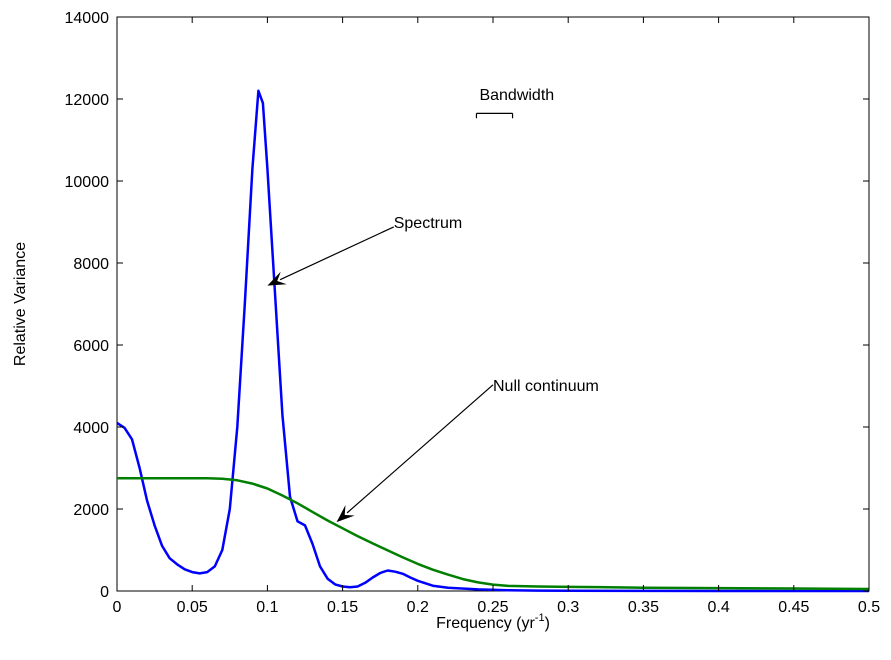 Image resolution: width=891 pixels, height=660 pixels. I want to click on x-tick-label: 0.45, so click(793, 607).